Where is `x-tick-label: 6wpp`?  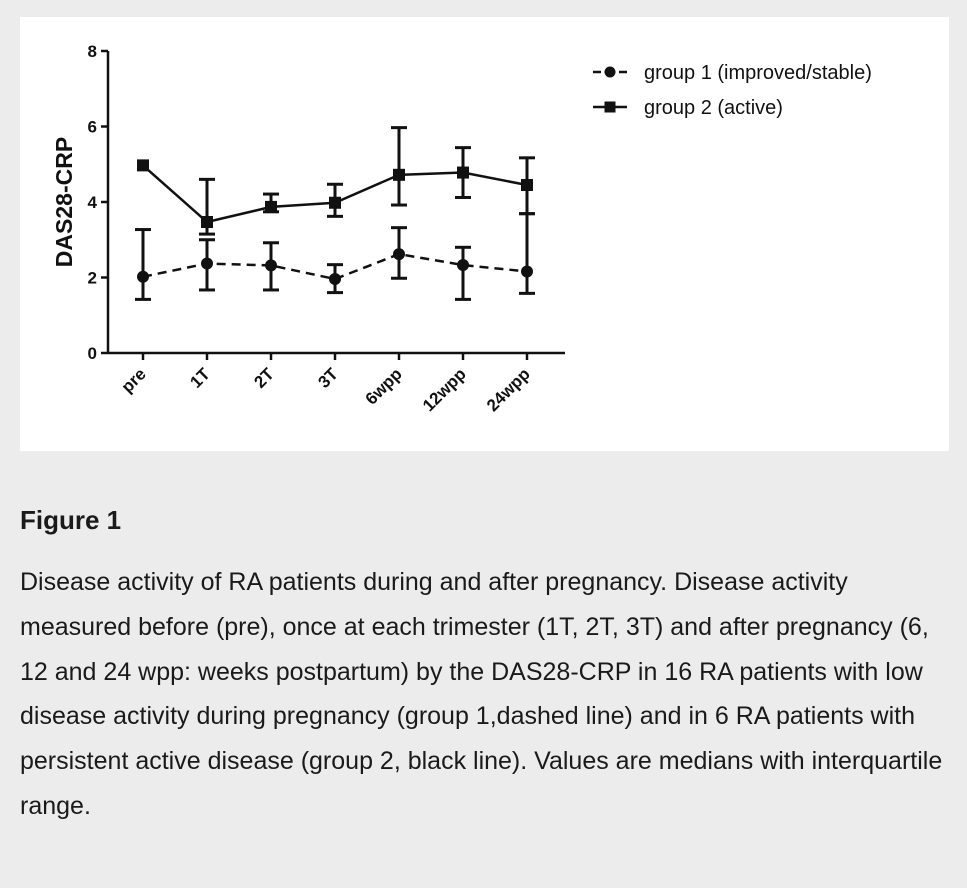
x-tick-label: 6wpp is located at coordinates (384, 386).